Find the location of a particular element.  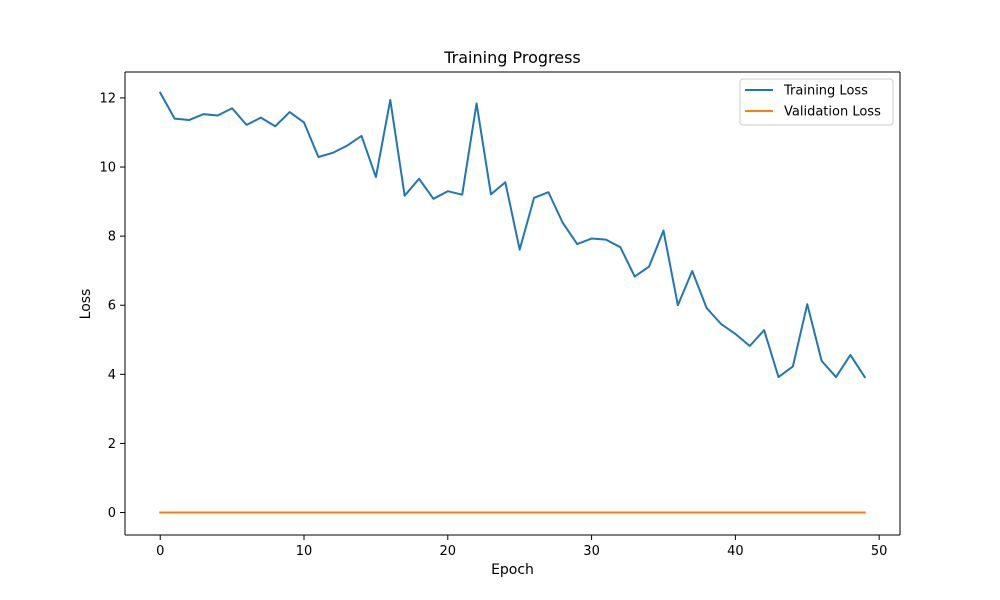

y-tick-label: 6 is located at coordinates (112, 306).